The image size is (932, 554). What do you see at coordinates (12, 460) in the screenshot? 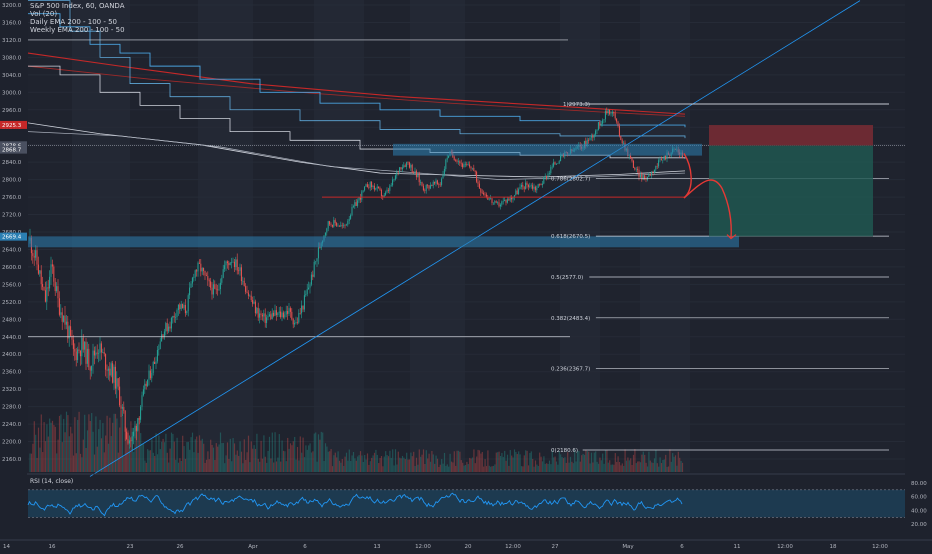
I see `price-tick-label: 2160.0` at bounding box center [12, 460].